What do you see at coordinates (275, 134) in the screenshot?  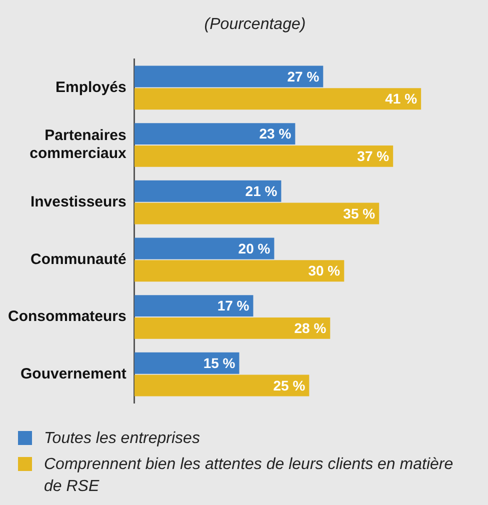 I see `data-label: 23 %` at bounding box center [275, 134].